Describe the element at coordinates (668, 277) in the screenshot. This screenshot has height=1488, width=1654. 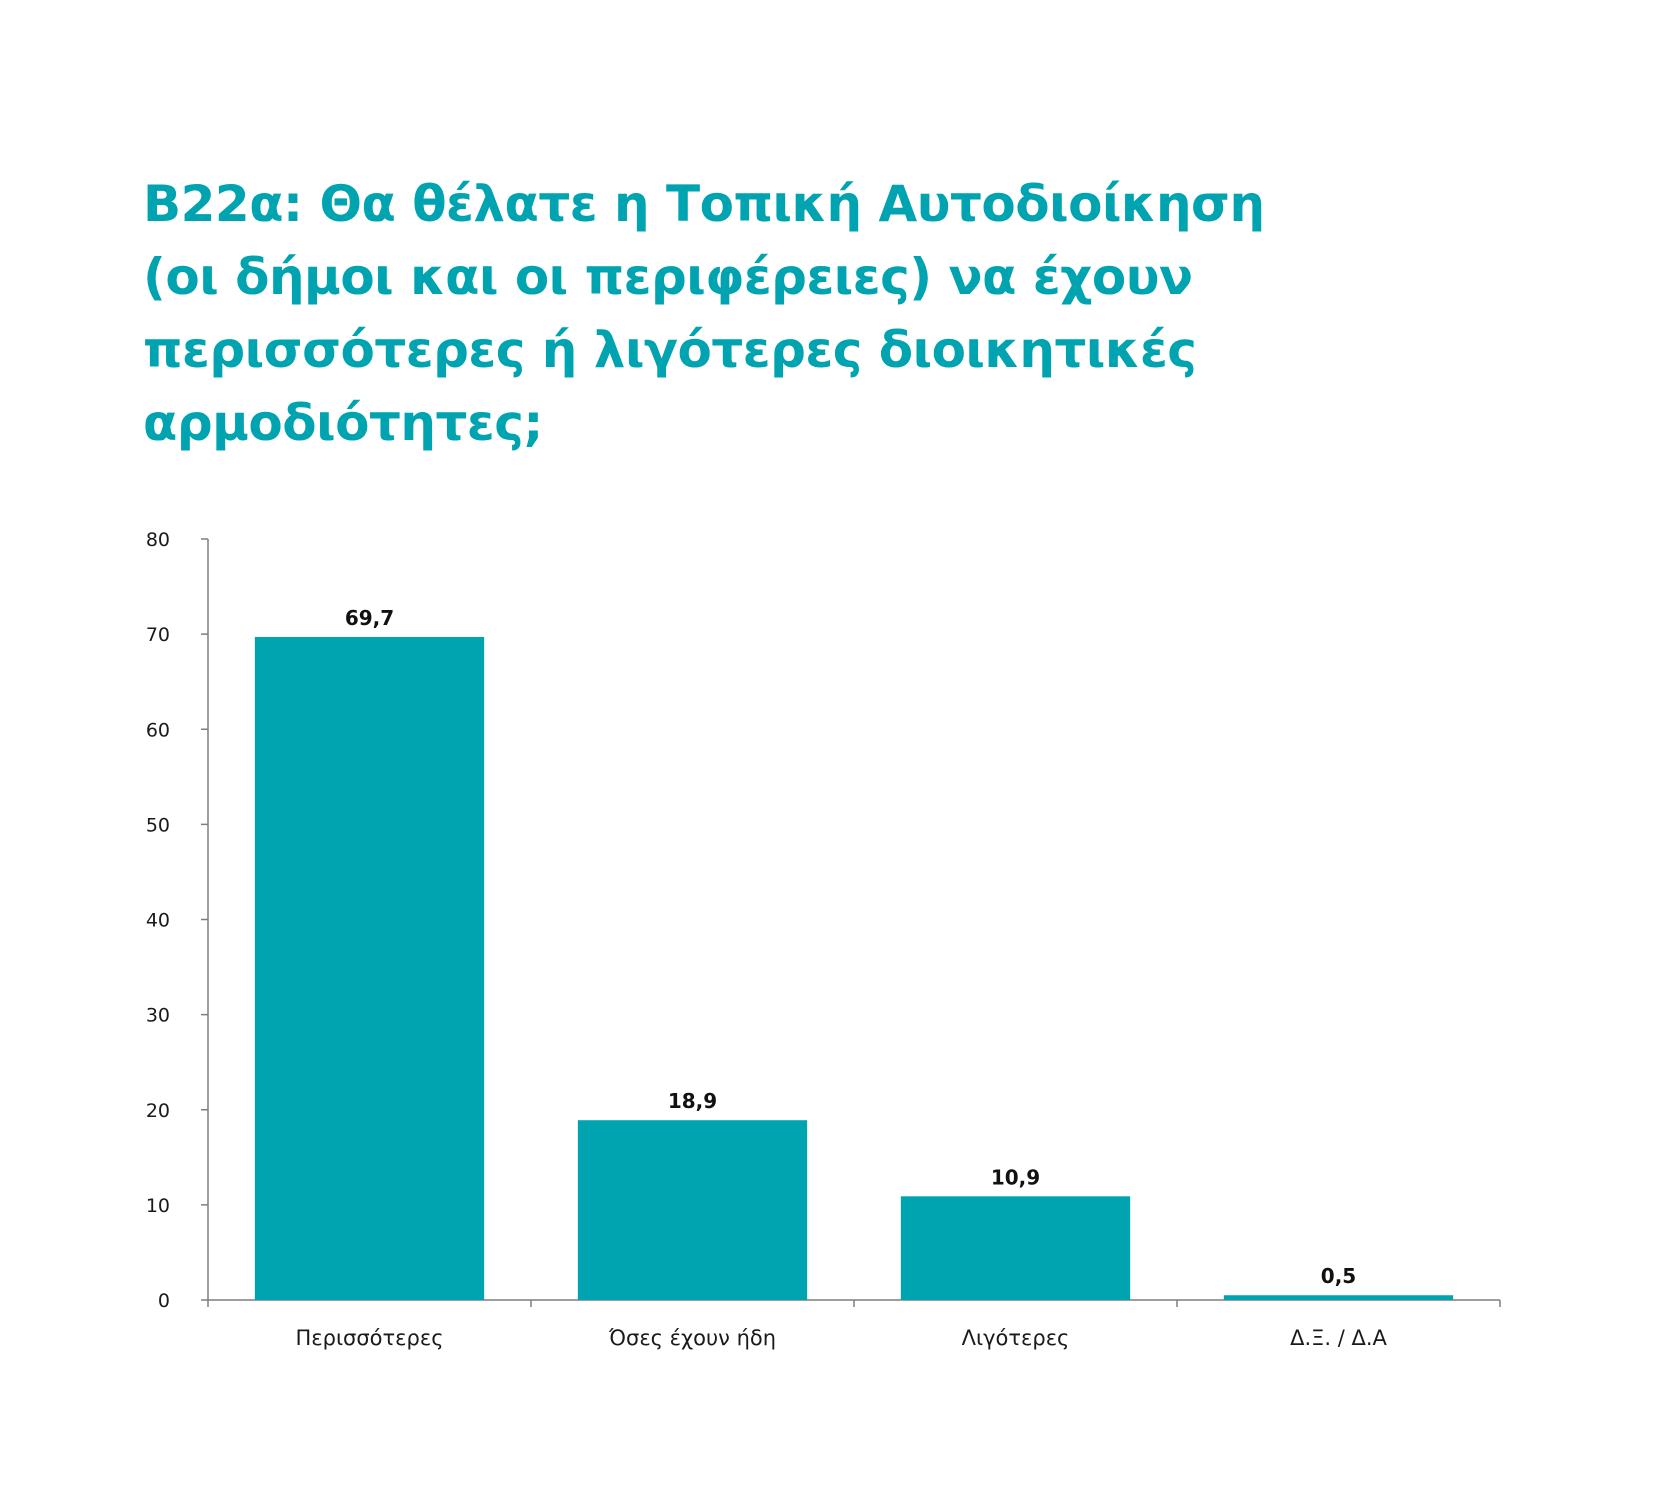
I see `title-line-2: (οι δήμοι και οι περιφέρειες) να έχουν` at that location.